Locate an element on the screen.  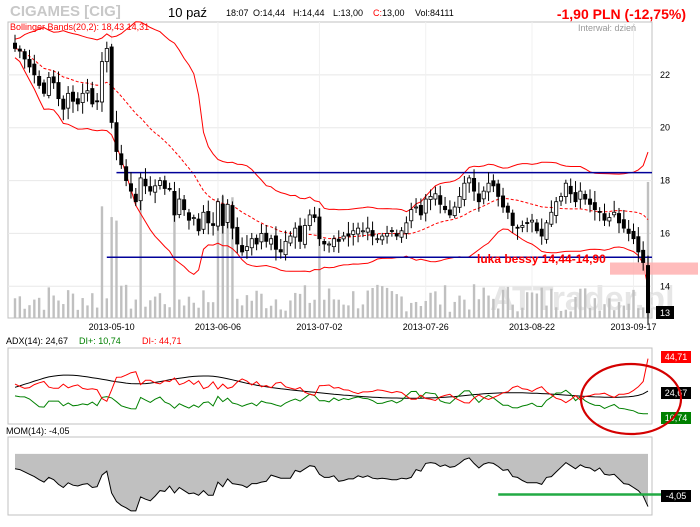
ticker-title: CIGAMES [CIG] is located at coordinates (65, 11).